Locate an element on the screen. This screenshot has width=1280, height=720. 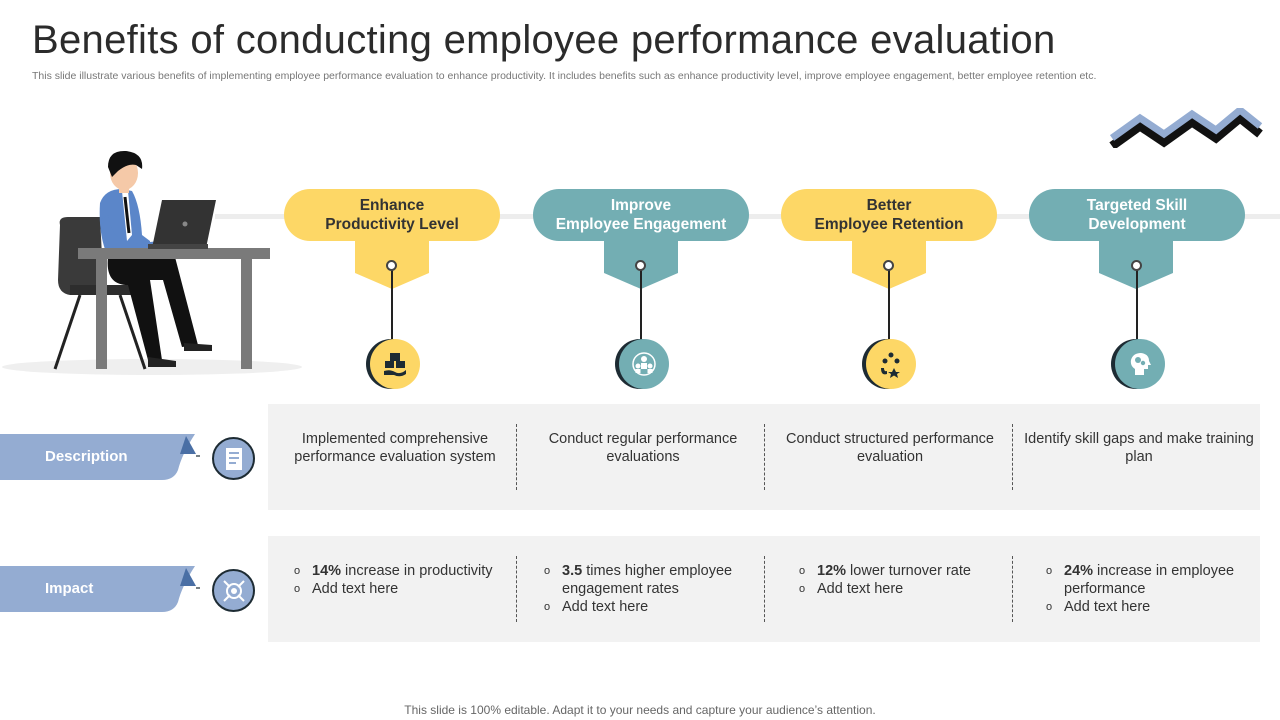
target-icon is located at coordinates (233, 590).